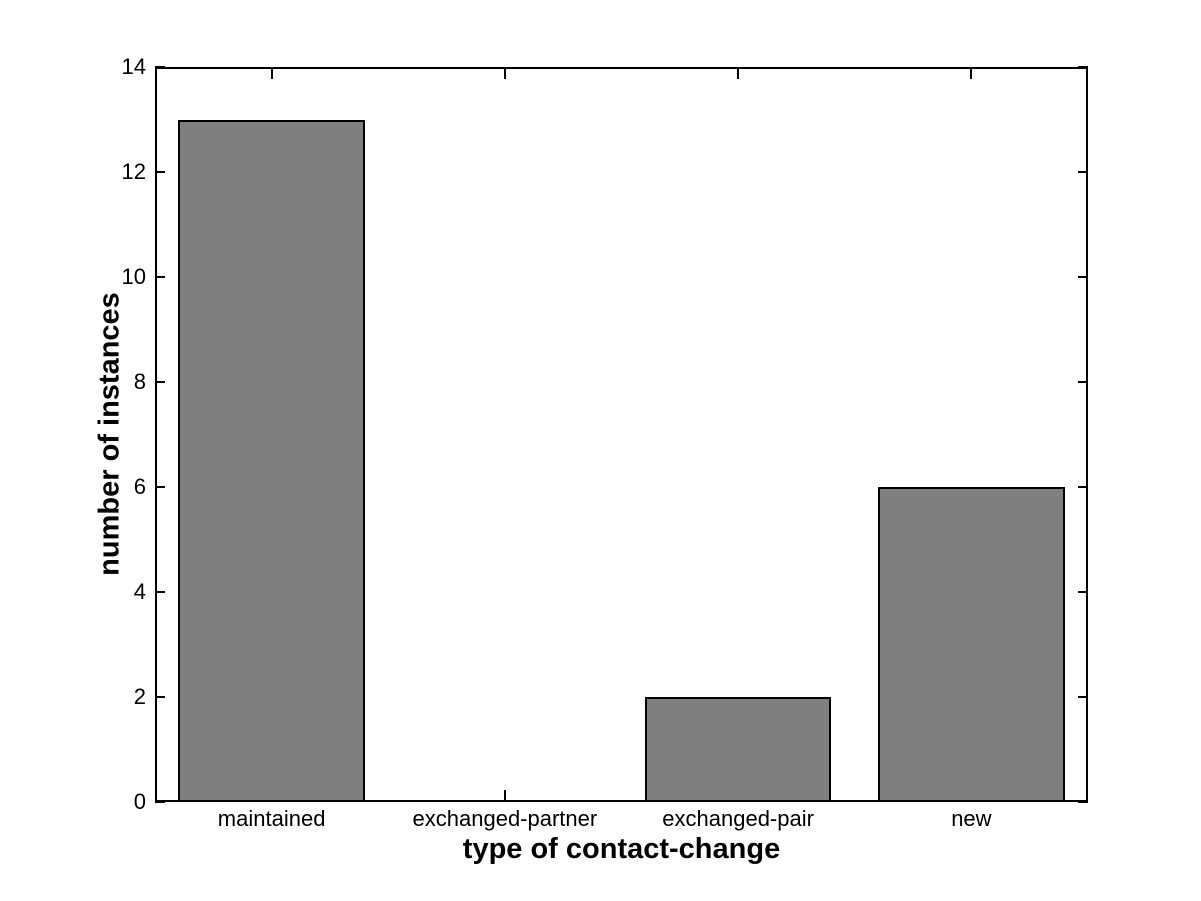  What do you see at coordinates (621, 849) in the screenshot?
I see `x-axis-label: type of contact-change` at bounding box center [621, 849].